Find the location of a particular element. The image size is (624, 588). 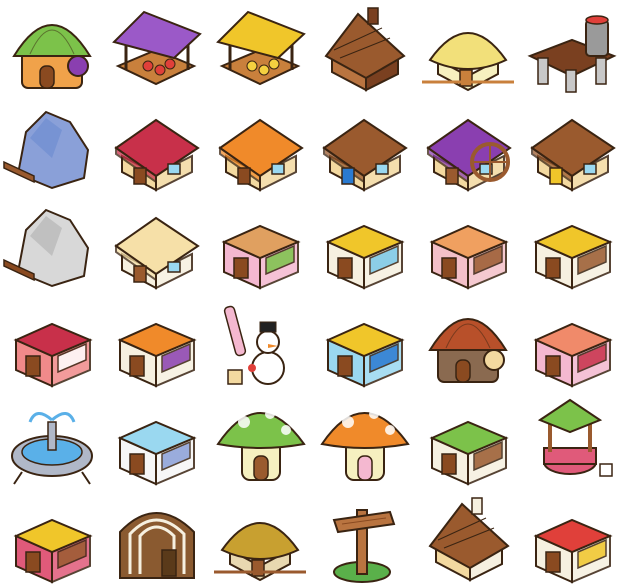

dice-casino-icon is located at coordinates (52, 343).